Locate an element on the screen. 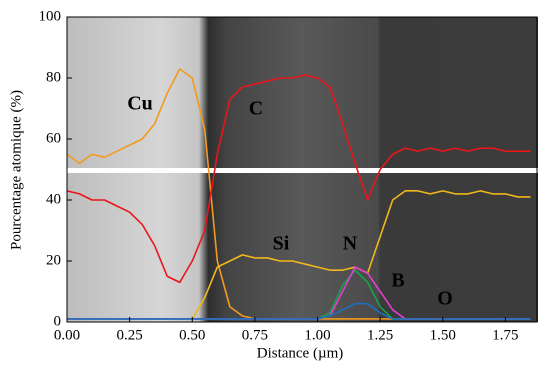 Image resolution: width=538 pixels, height=367 pixels. x-tick-label: 0.75 is located at coordinates (255, 335).